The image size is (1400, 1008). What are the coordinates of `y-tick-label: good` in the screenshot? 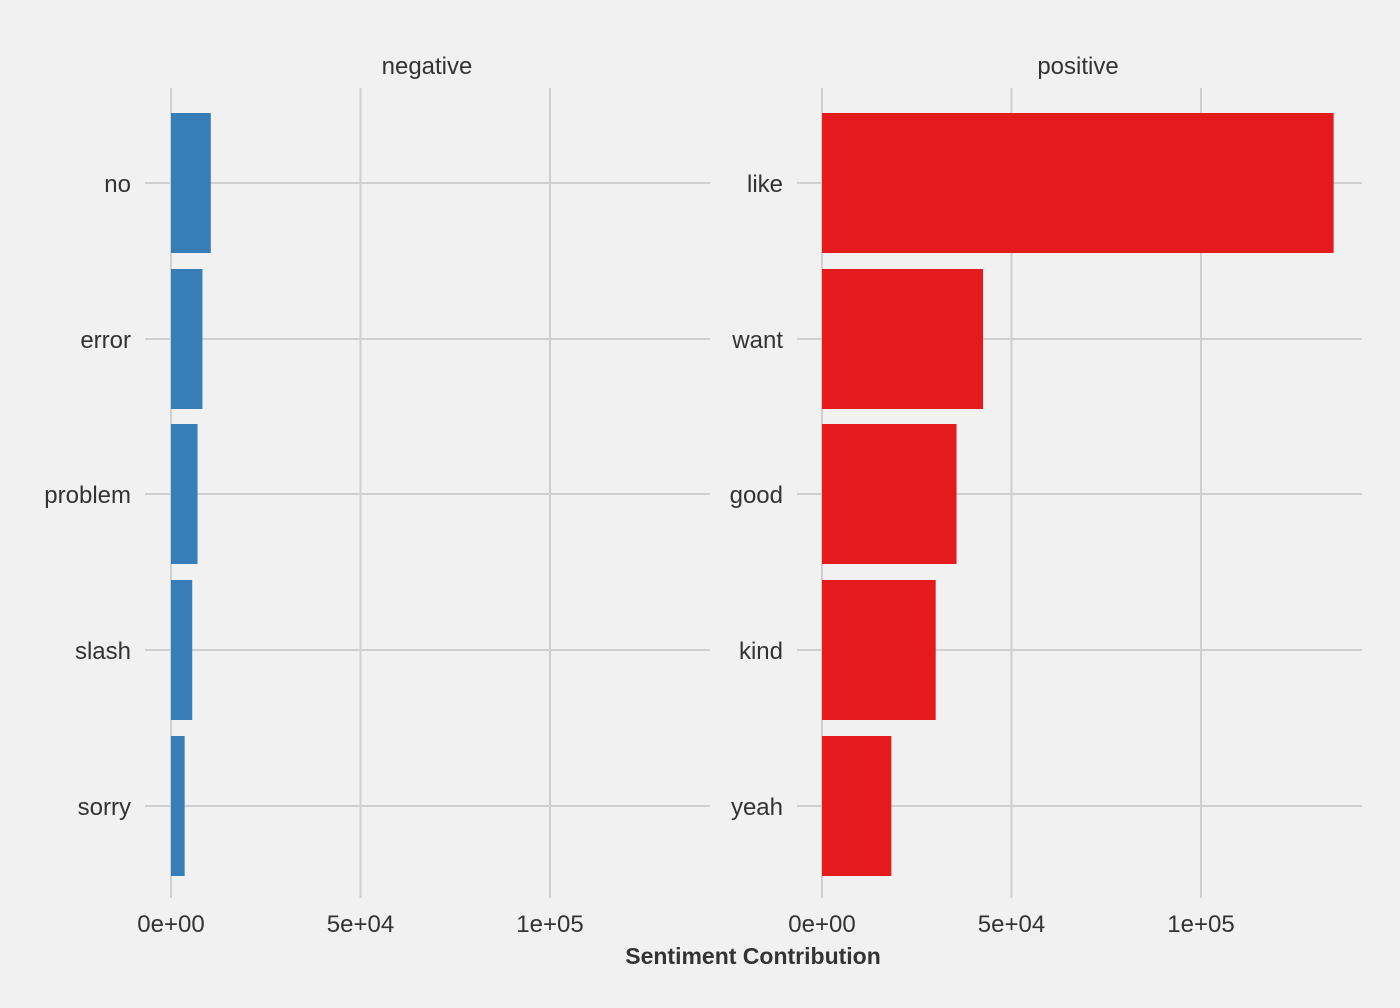 It's located at (756, 495).